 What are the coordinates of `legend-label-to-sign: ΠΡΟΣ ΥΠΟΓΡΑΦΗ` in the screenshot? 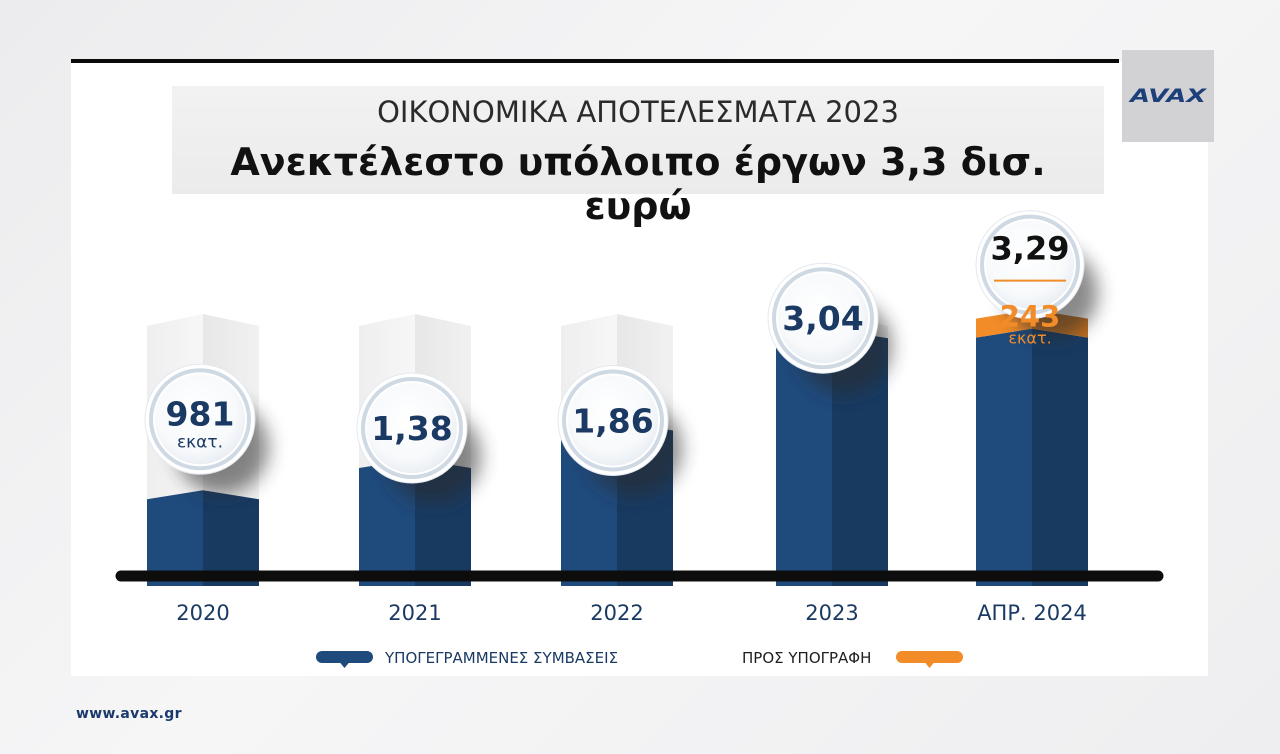 It's located at (807, 658).